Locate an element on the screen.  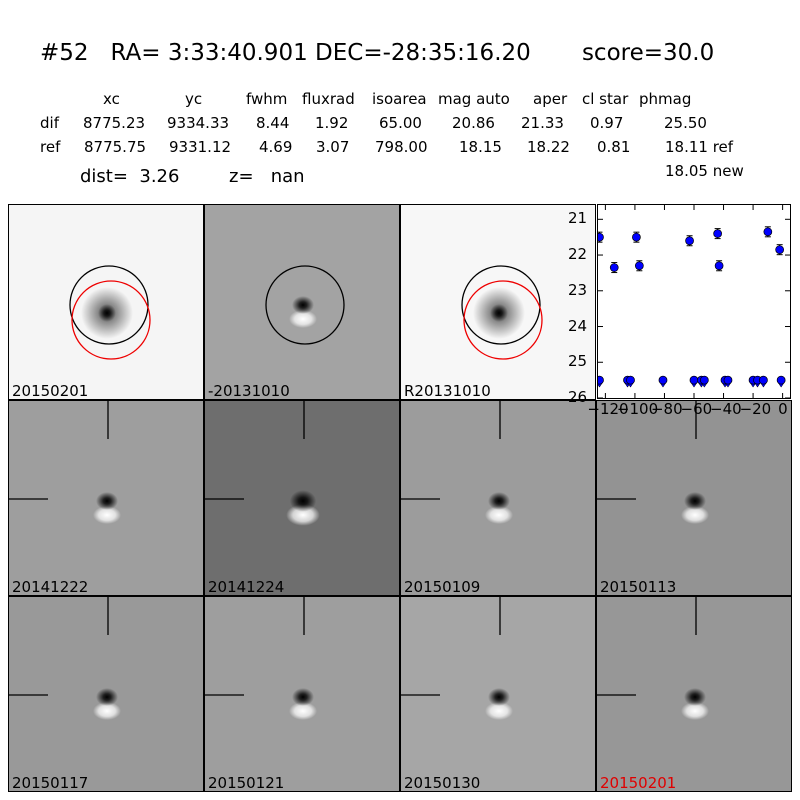
y-tick-label: 25 is located at coordinates (578, 361).